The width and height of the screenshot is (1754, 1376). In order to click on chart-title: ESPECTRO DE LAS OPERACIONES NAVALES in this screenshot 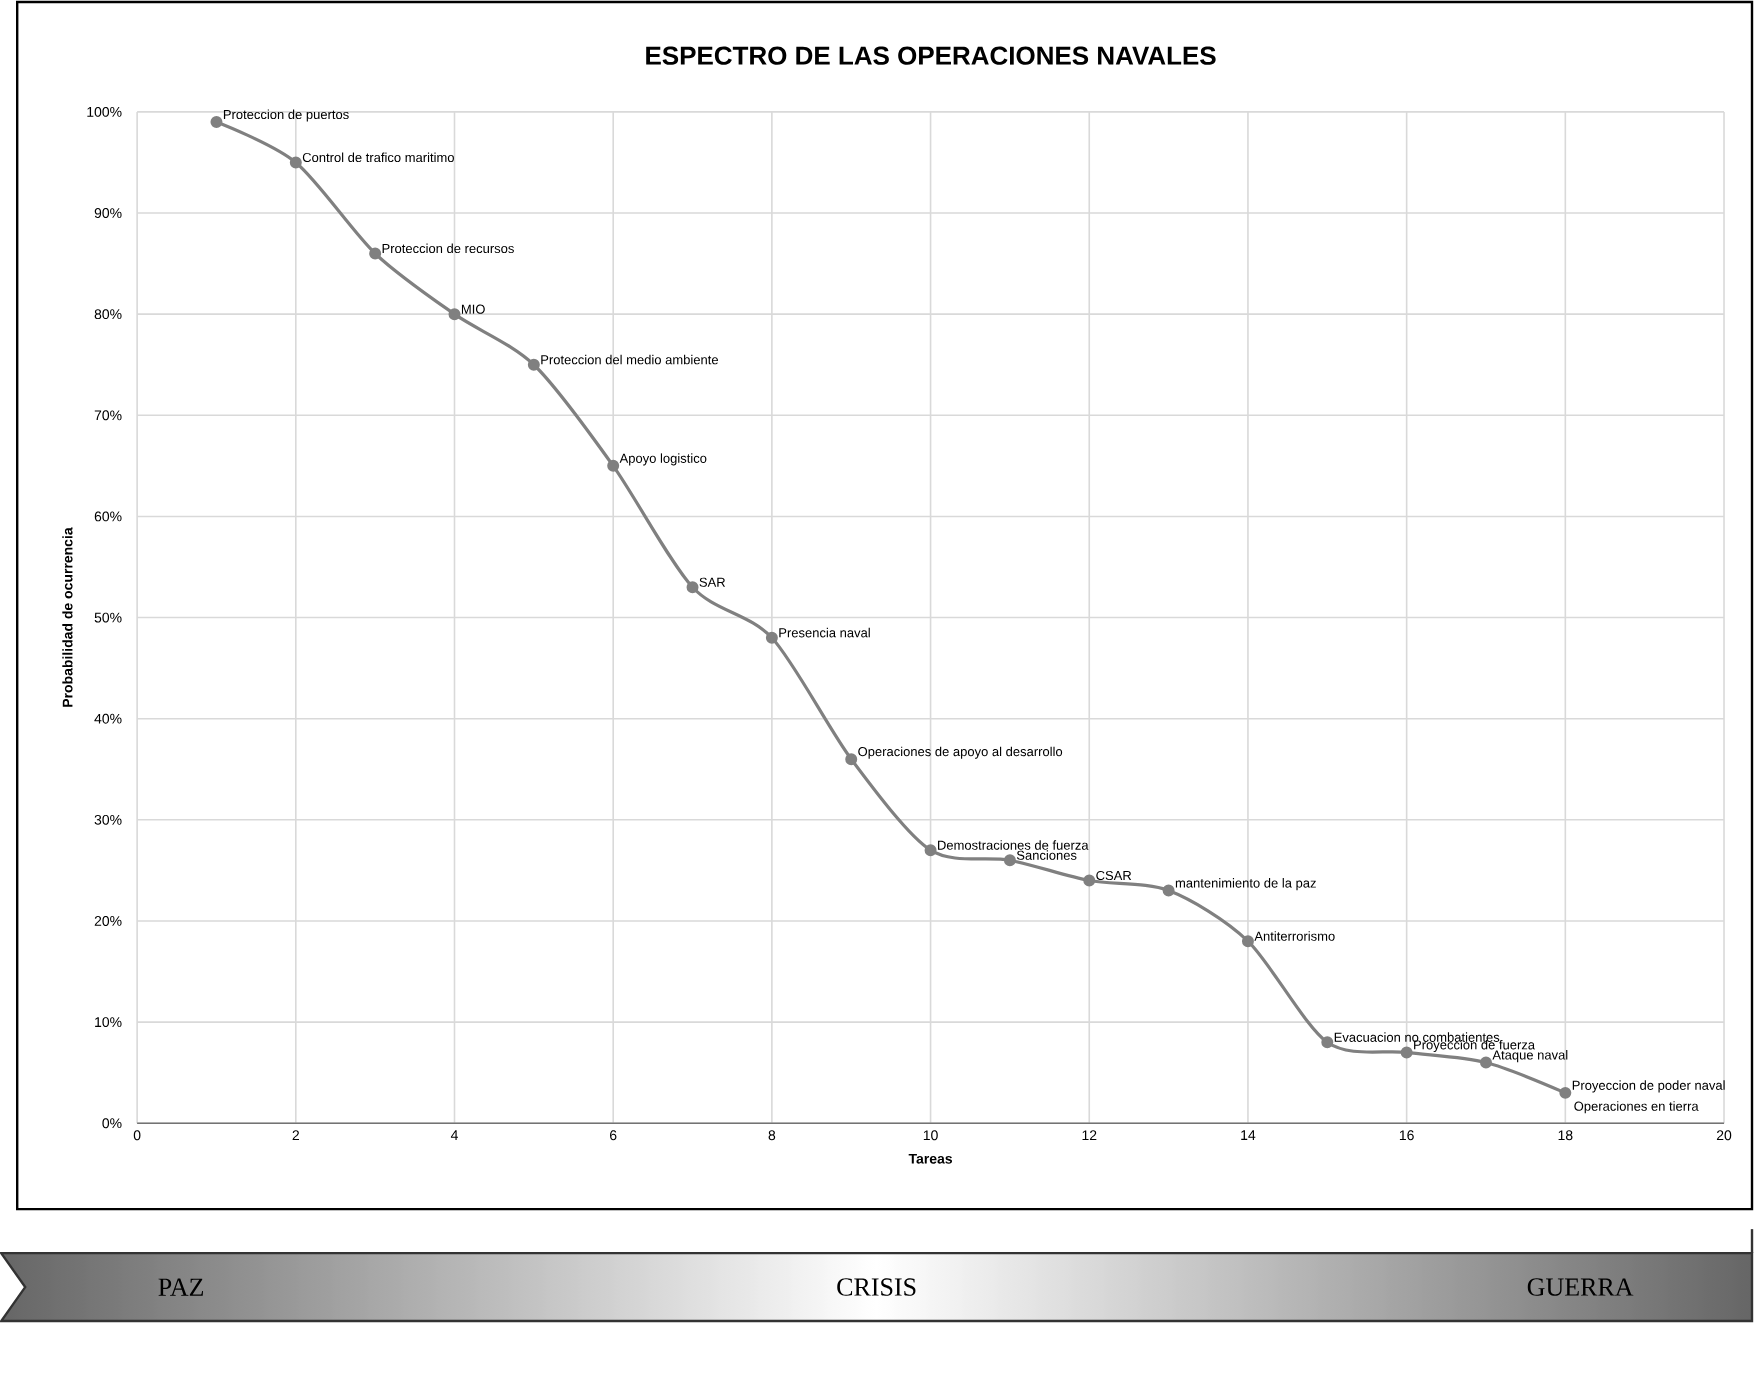, I will do `click(931, 56)`.